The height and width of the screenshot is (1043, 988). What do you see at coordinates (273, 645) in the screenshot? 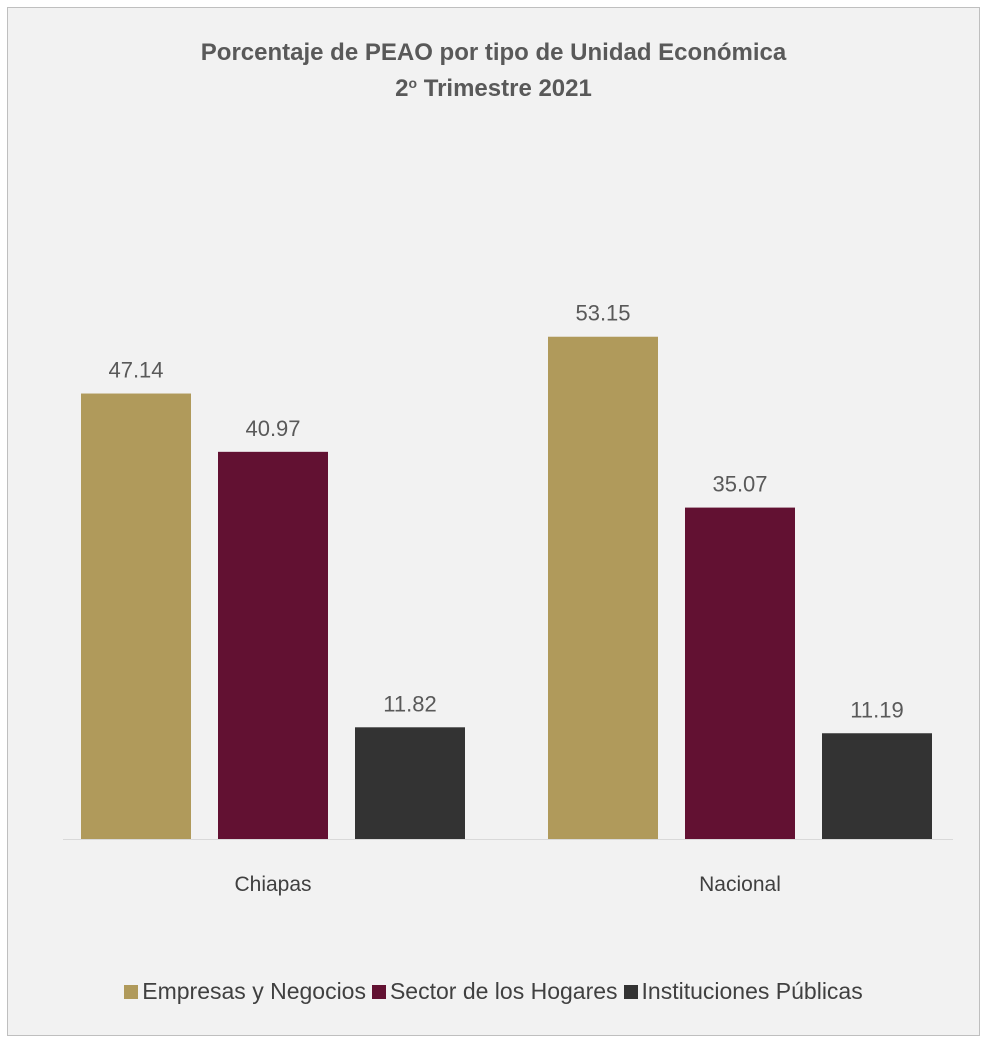
I see `bar-chiapas-sector-de-los-hogares` at bounding box center [273, 645].